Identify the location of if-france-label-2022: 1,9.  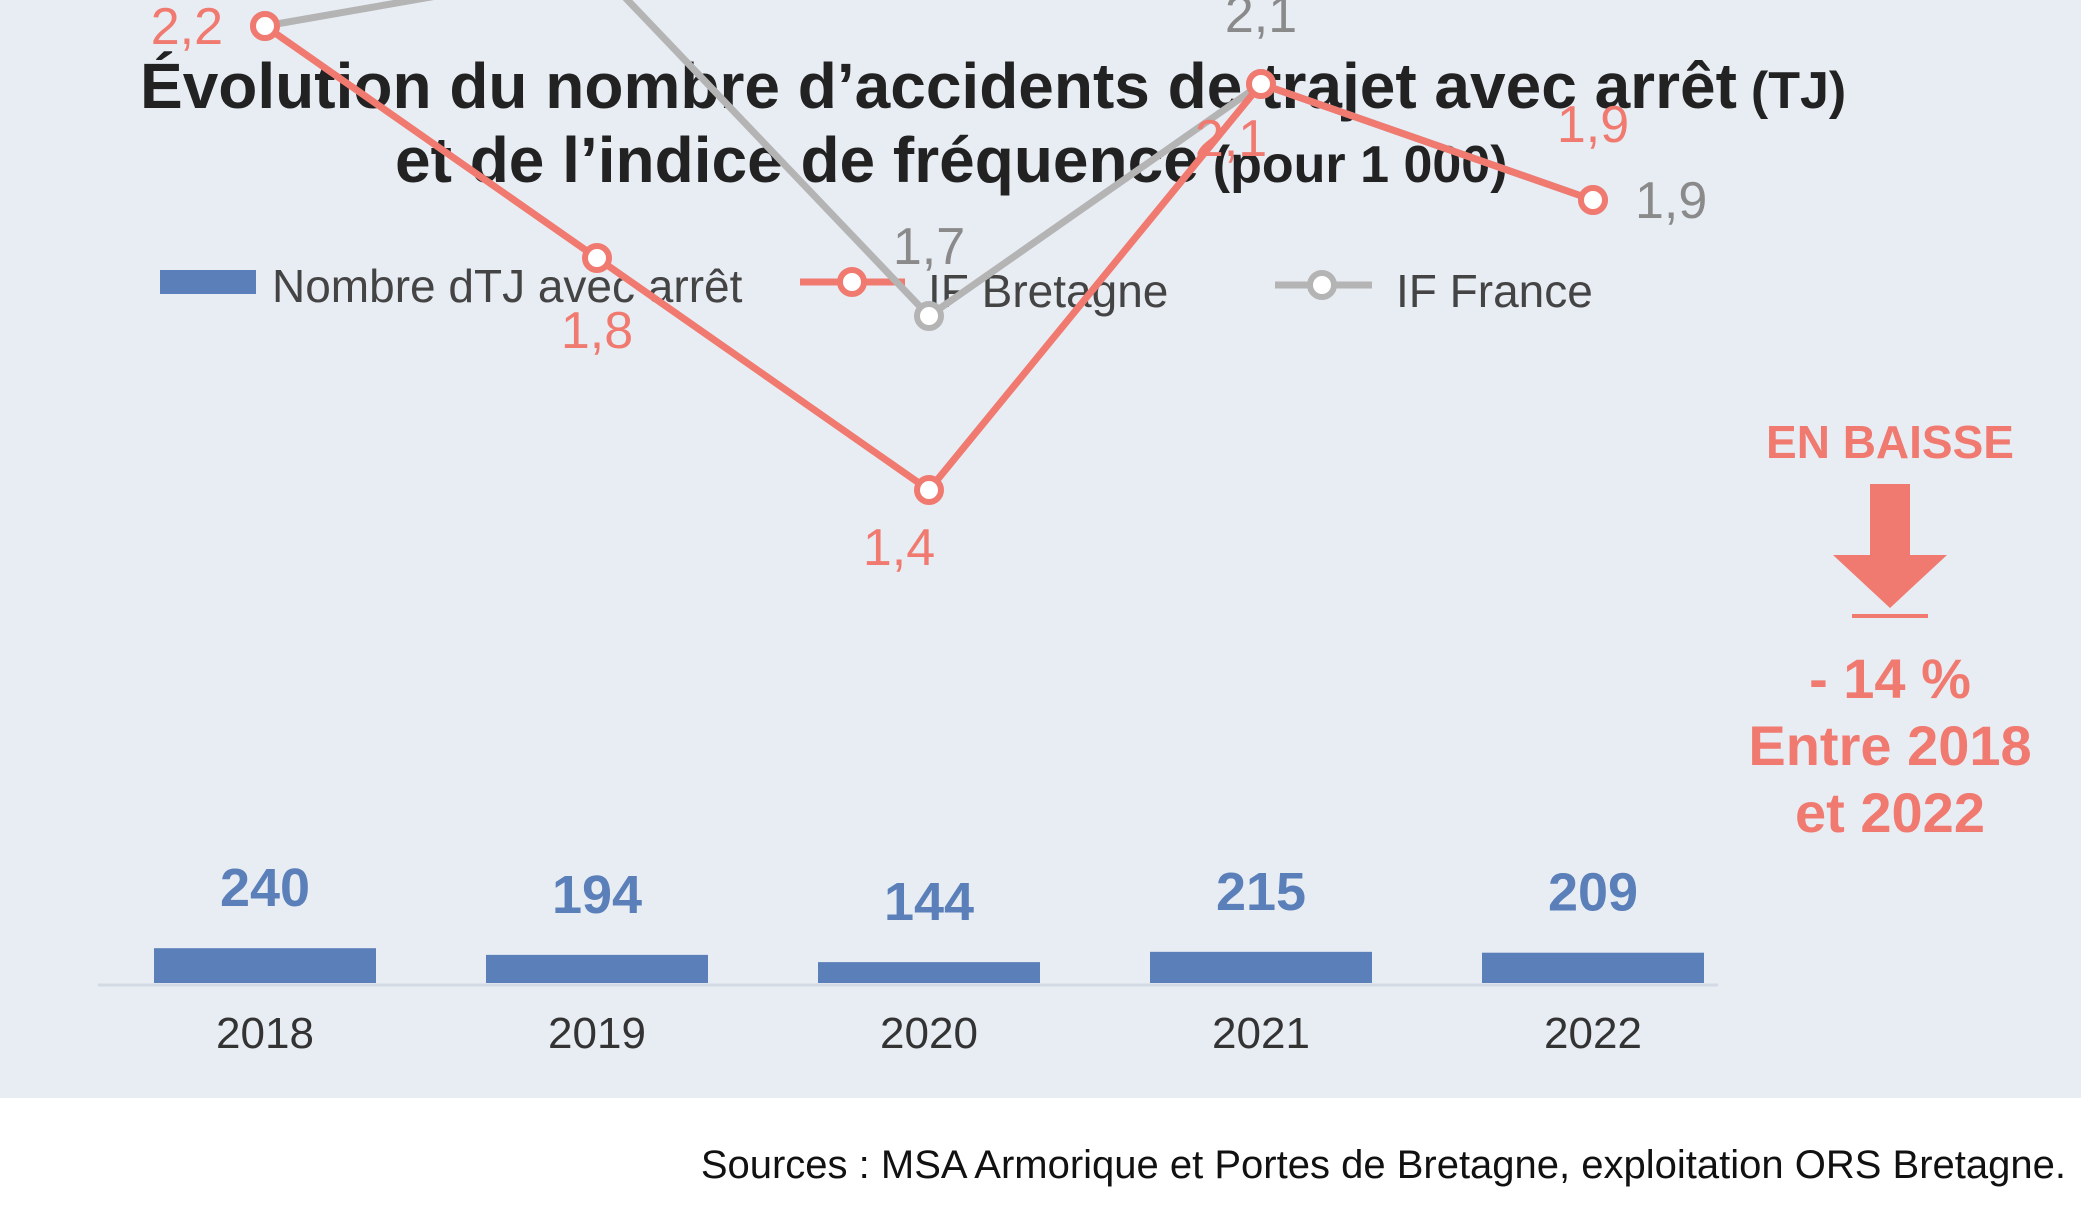
(1671, 201).